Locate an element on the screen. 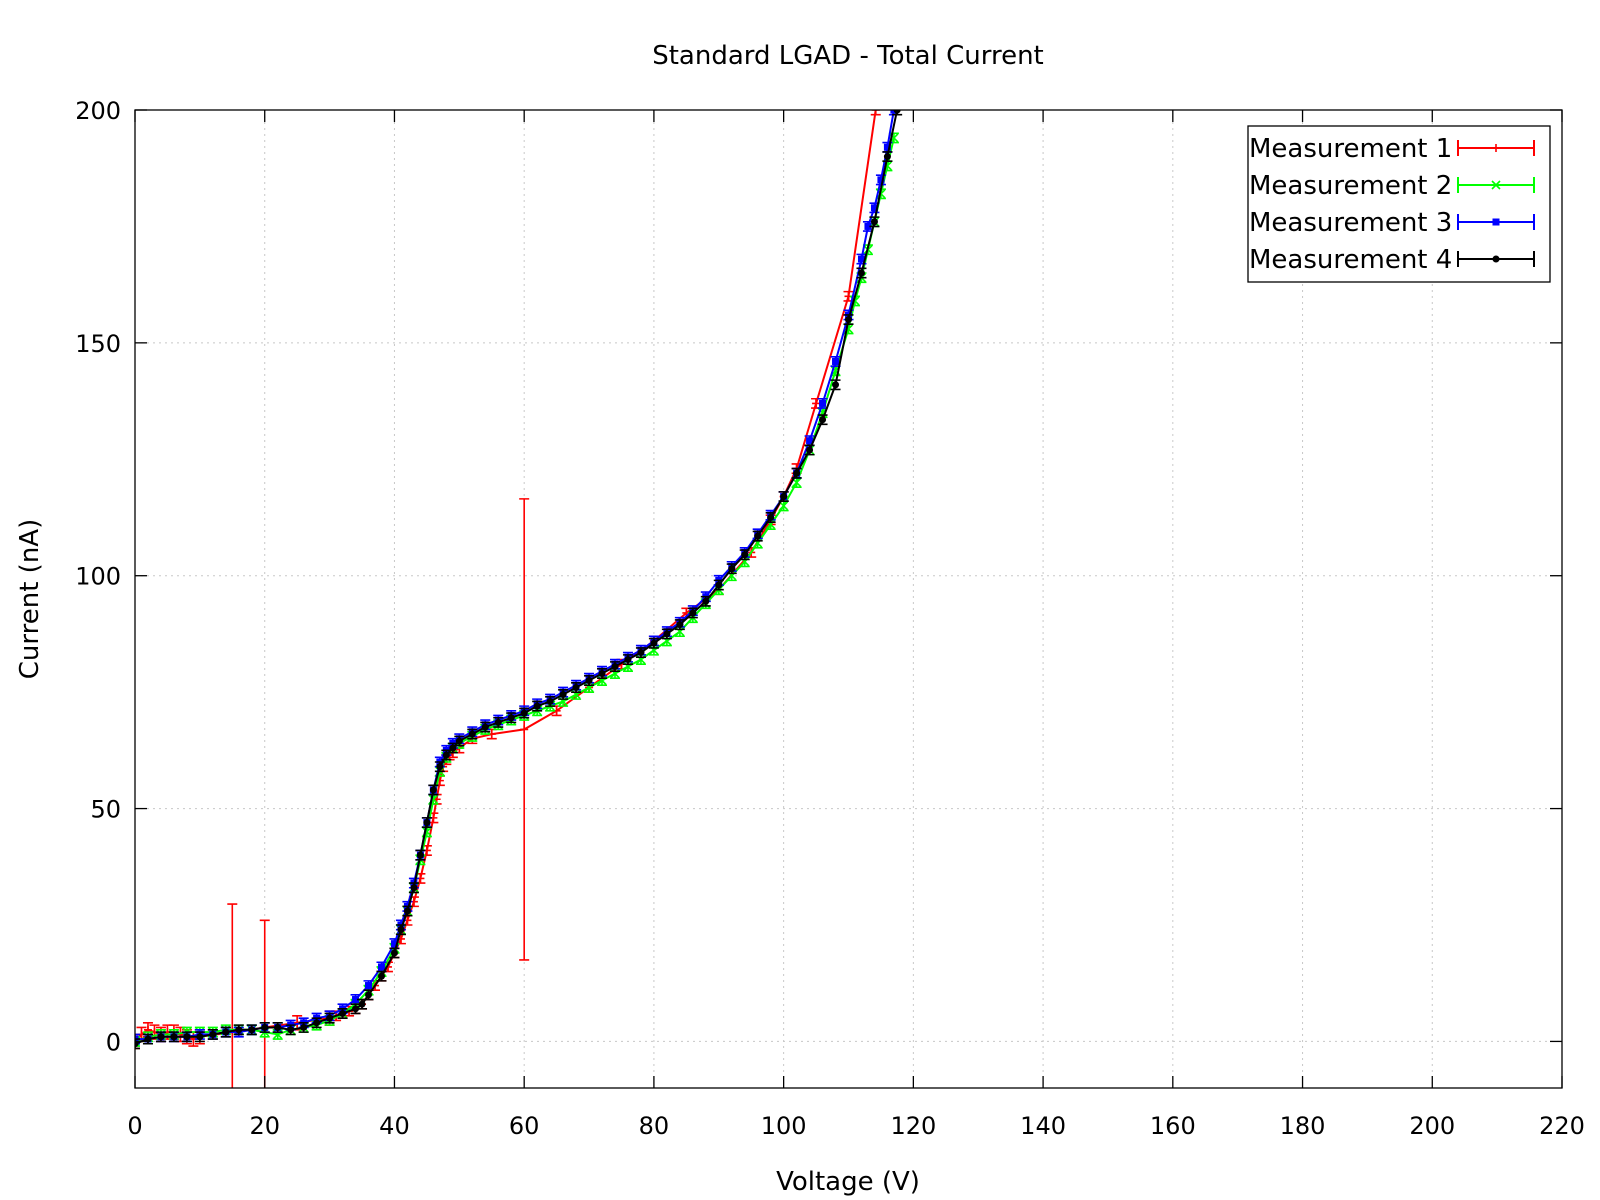 The height and width of the screenshot is (1200, 1600). x-tick-label: 160 is located at coordinates (1173, 1126).